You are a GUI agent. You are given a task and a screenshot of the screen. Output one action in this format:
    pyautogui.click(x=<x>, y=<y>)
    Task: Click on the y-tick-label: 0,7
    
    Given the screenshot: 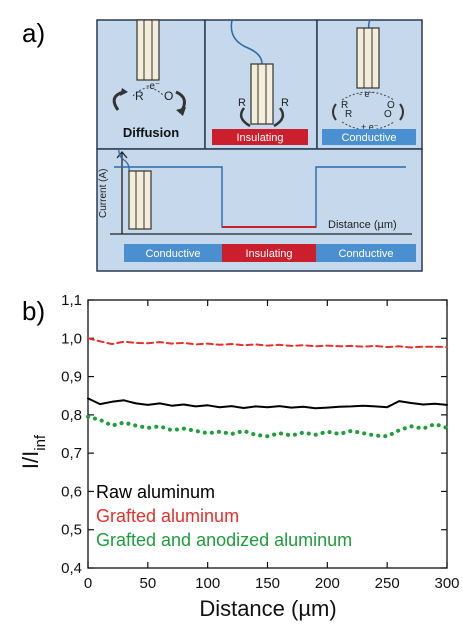 What is the action you would take?
    pyautogui.click(x=71, y=453)
    